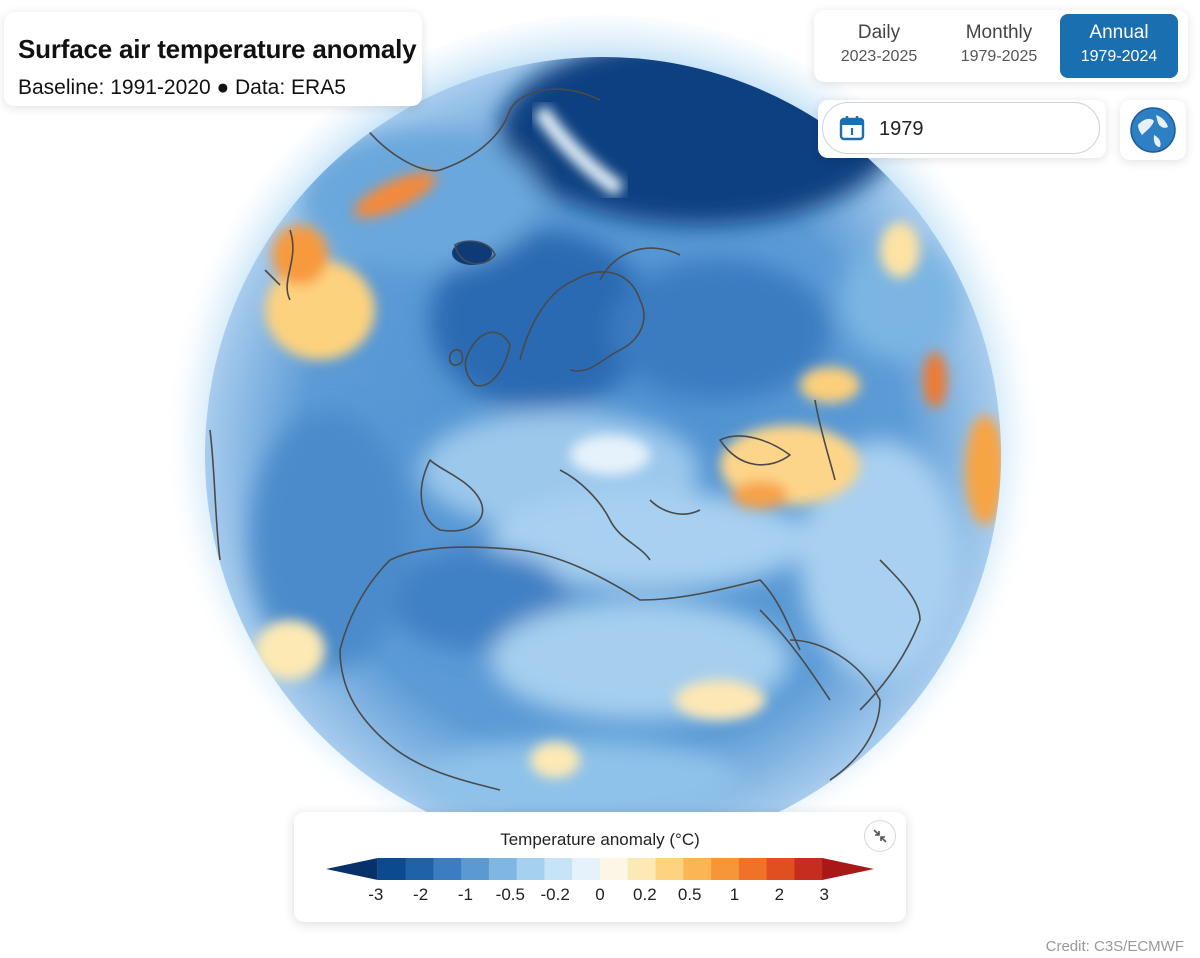 This screenshot has height=958, width=1200. Describe the element at coordinates (217, 49) in the screenshot. I see `page-title: Surface air temperature anomaly` at that location.